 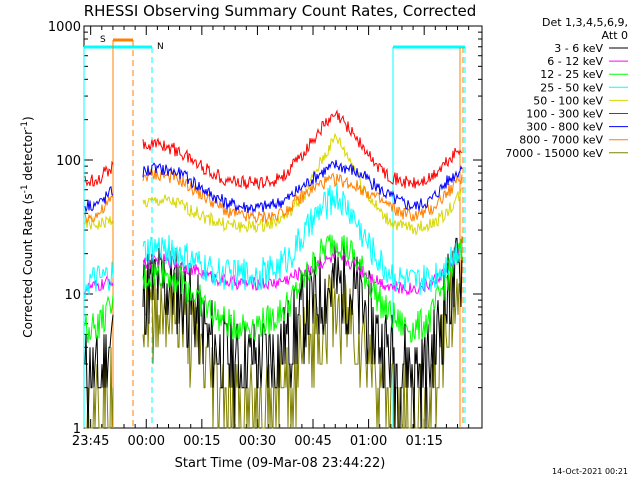 I want to click on saa-label: S, so click(x=103, y=40).